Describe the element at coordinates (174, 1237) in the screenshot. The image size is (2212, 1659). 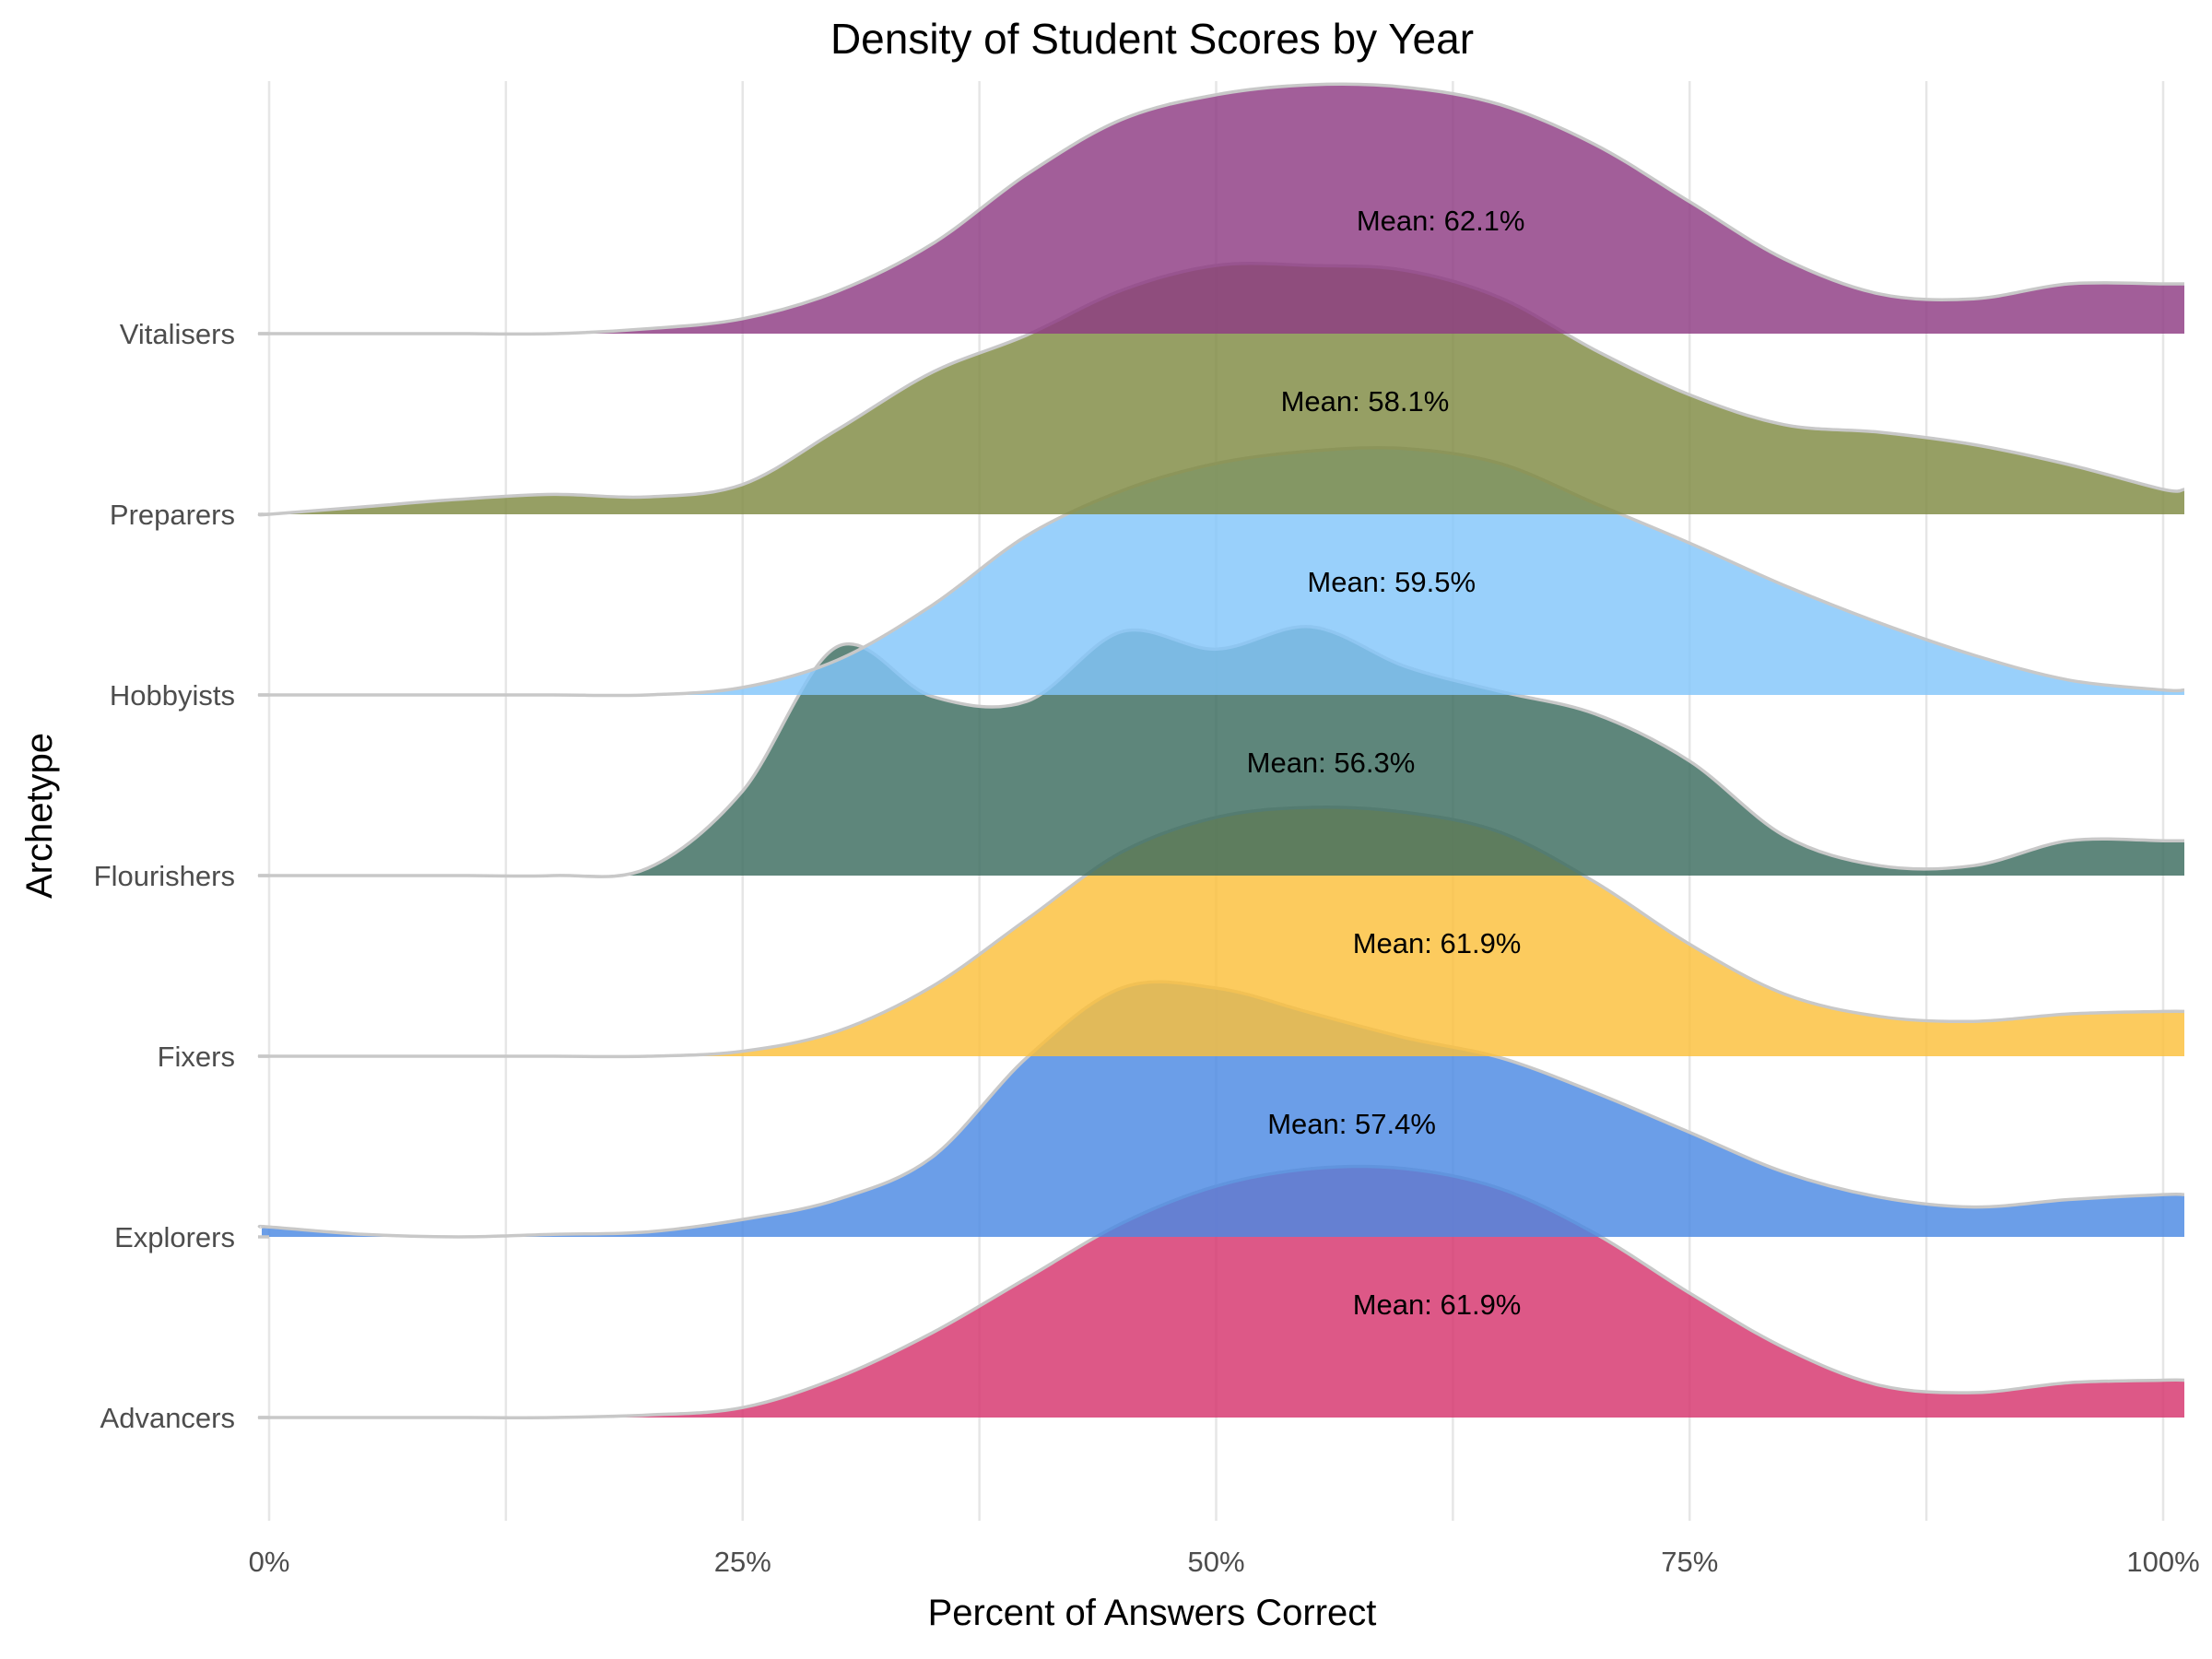
I see `y-tick-label: Explorers` at that location.